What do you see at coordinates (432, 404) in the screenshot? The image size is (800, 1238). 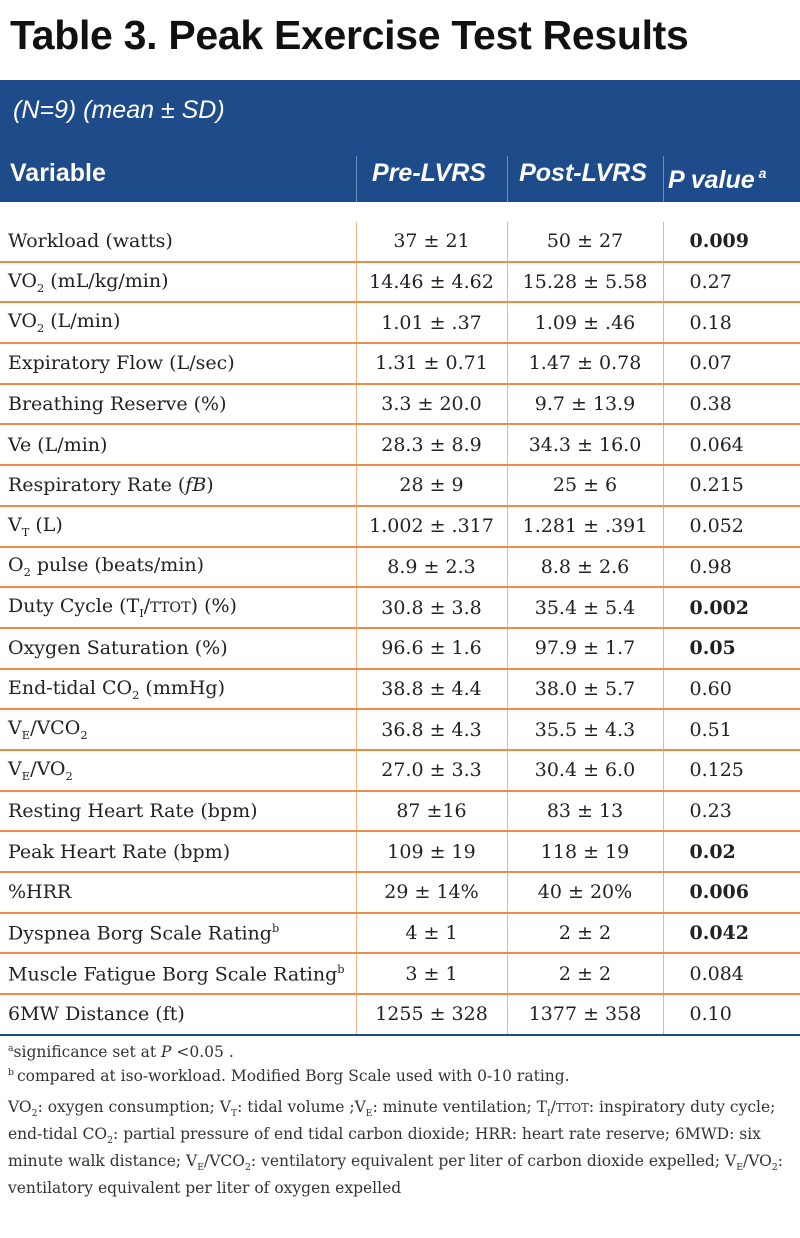 I see `pre-lvrs-cell: 3.3 ± 20.0` at bounding box center [432, 404].